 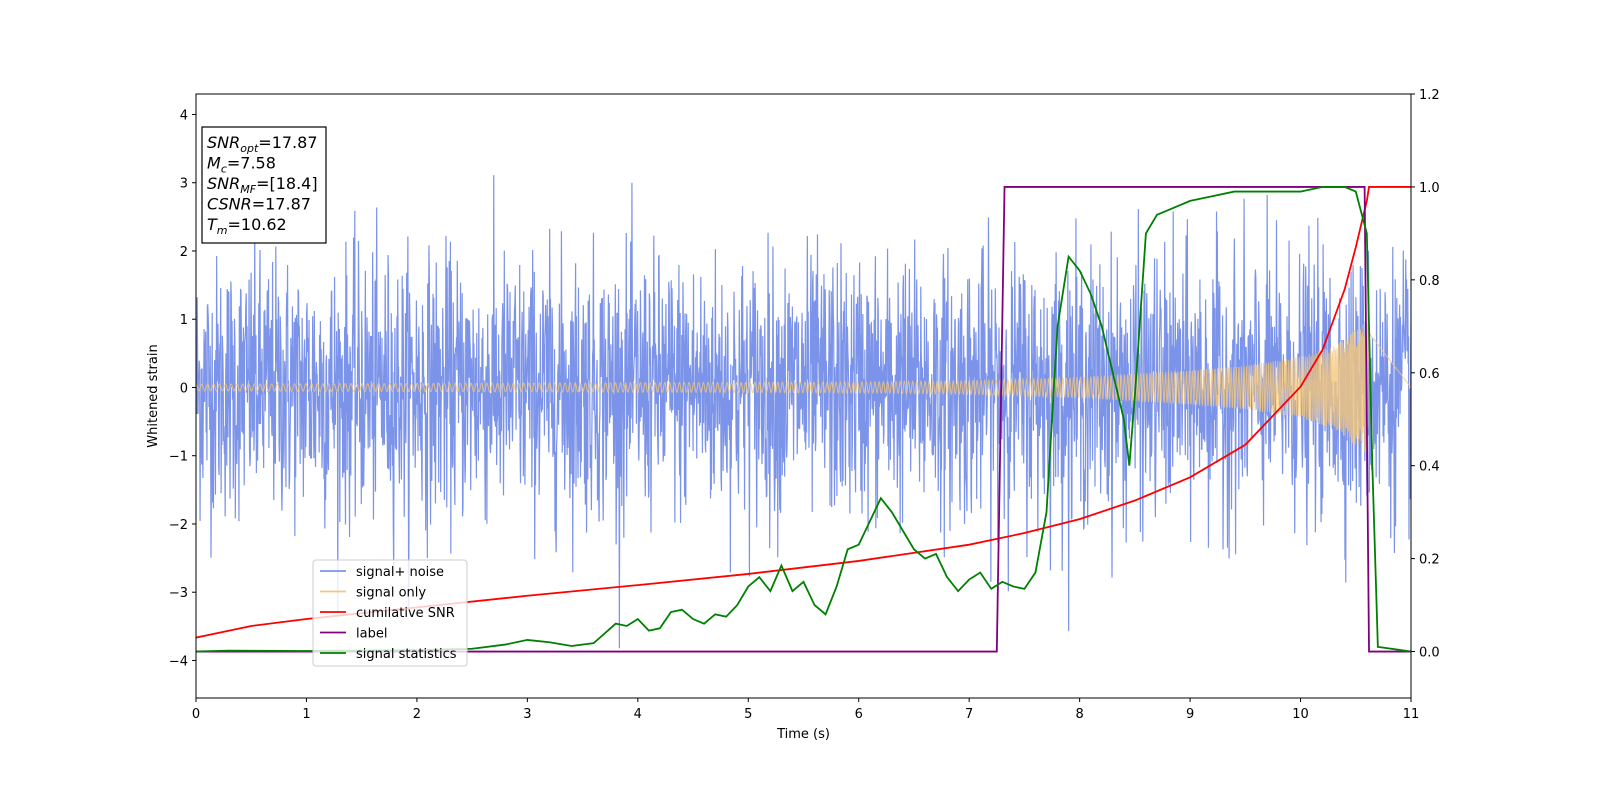 What do you see at coordinates (184, 252) in the screenshot?
I see `y-tick-label: 2` at bounding box center [184, 252].